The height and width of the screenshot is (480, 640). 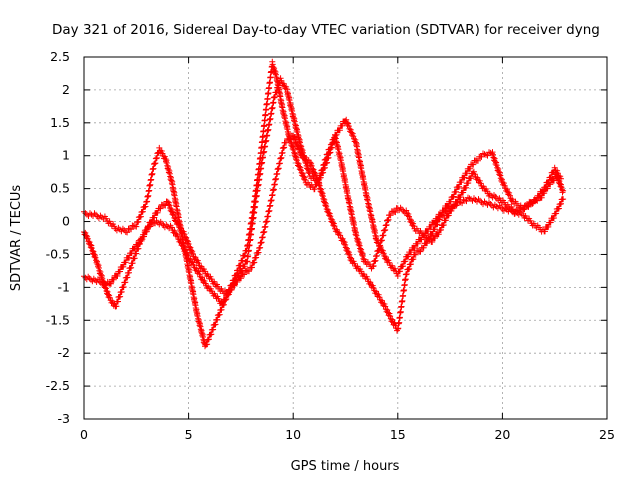 What do you see at coordinates (64, 418) in the screenshot?
I see `y-tick-label-0: -3` at bounding box center [64, 418].